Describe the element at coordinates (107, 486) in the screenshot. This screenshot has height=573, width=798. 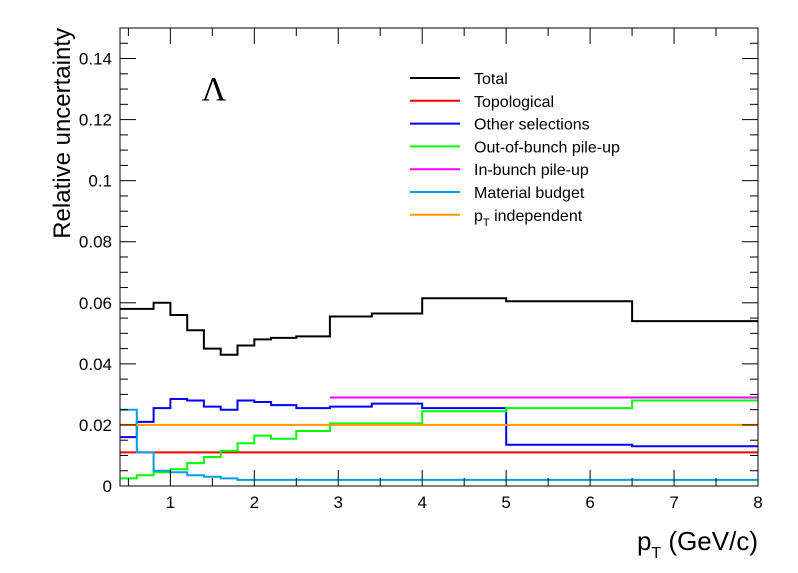
I see `y-tick-label: 0` at that location.